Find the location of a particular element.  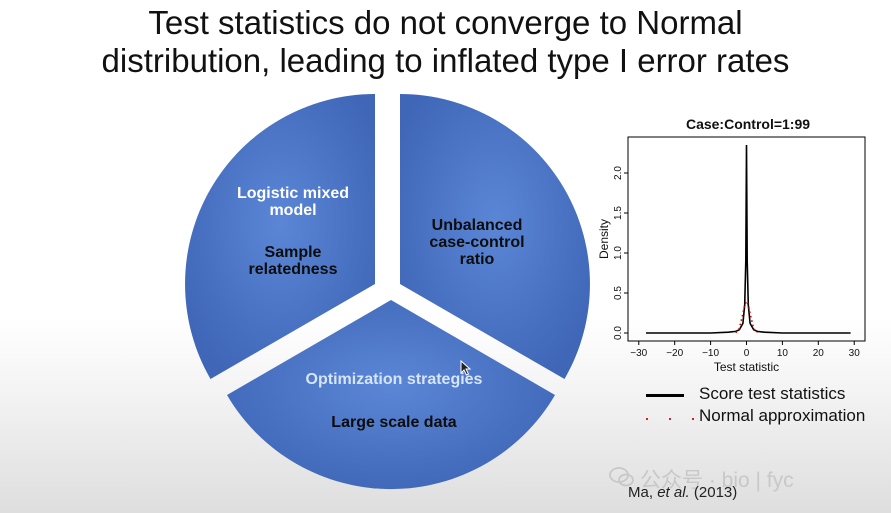

legend-item-normal: · · · Normal approximation is located at coordinates (760, 417).